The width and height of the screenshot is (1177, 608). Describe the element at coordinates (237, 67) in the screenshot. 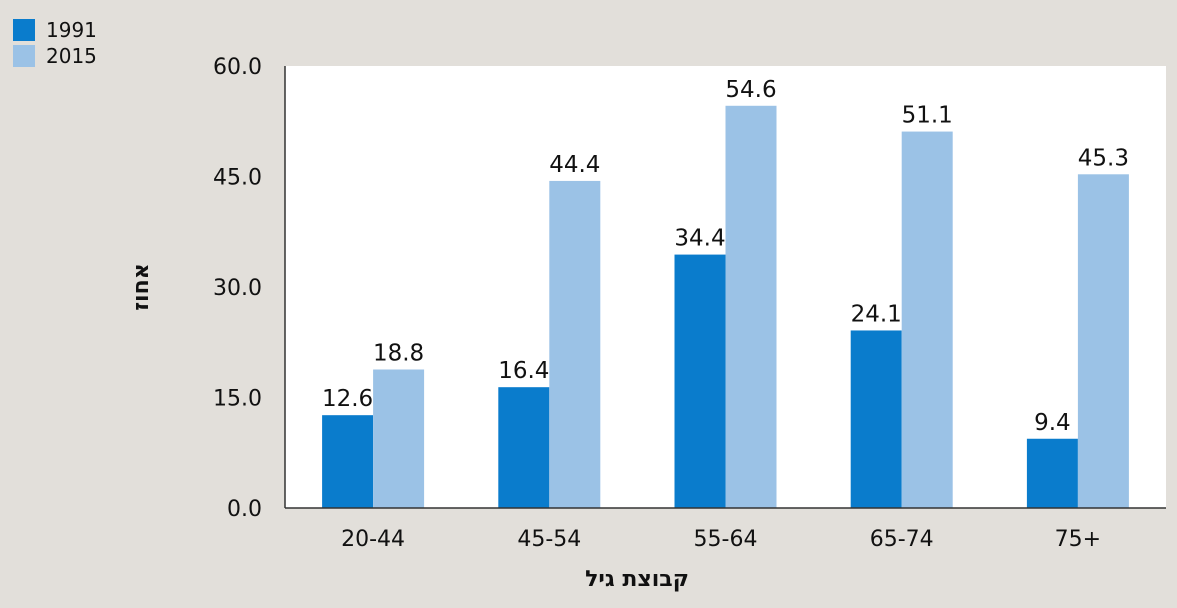

I see `y-tick-label: 60.0` at that location.